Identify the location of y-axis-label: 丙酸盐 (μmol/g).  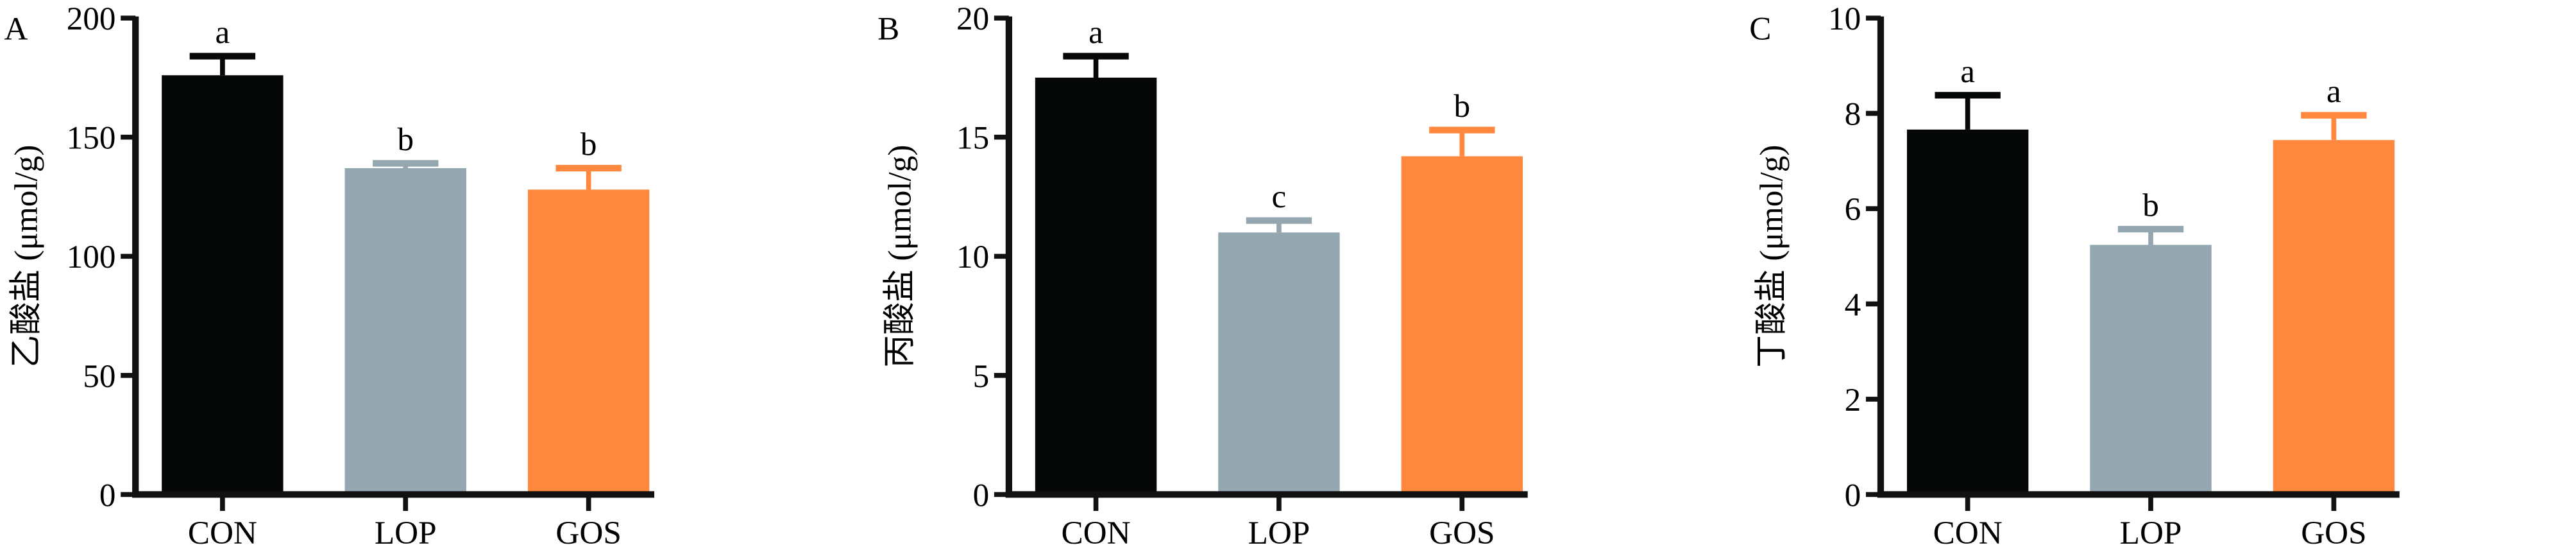
(899, 256).